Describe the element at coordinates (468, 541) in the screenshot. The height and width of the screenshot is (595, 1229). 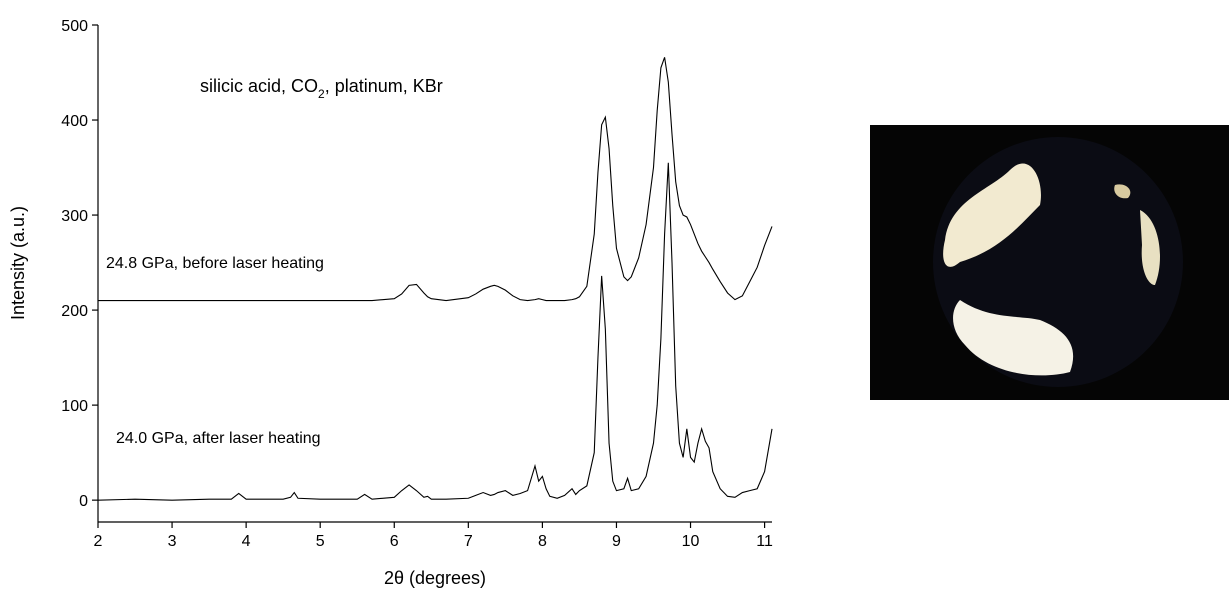
I see `x-tick-label: 7` at that location.